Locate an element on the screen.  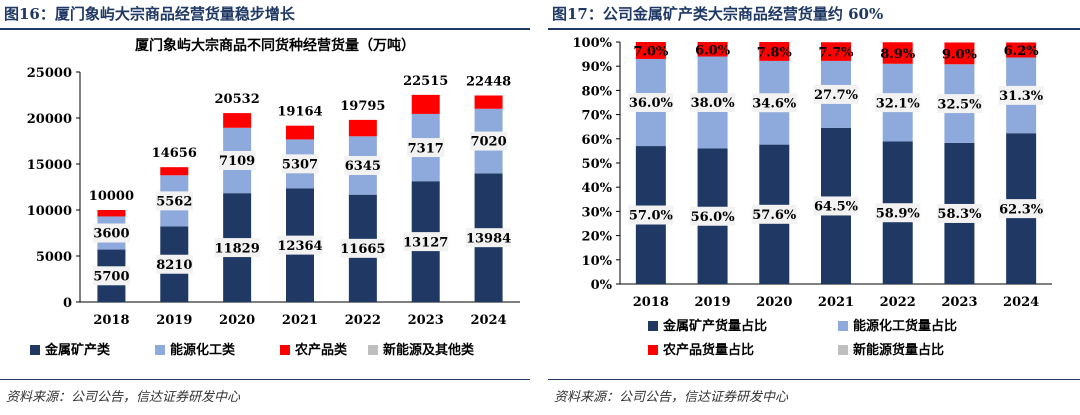
left-top-rule is located at coordinates (265, 29).